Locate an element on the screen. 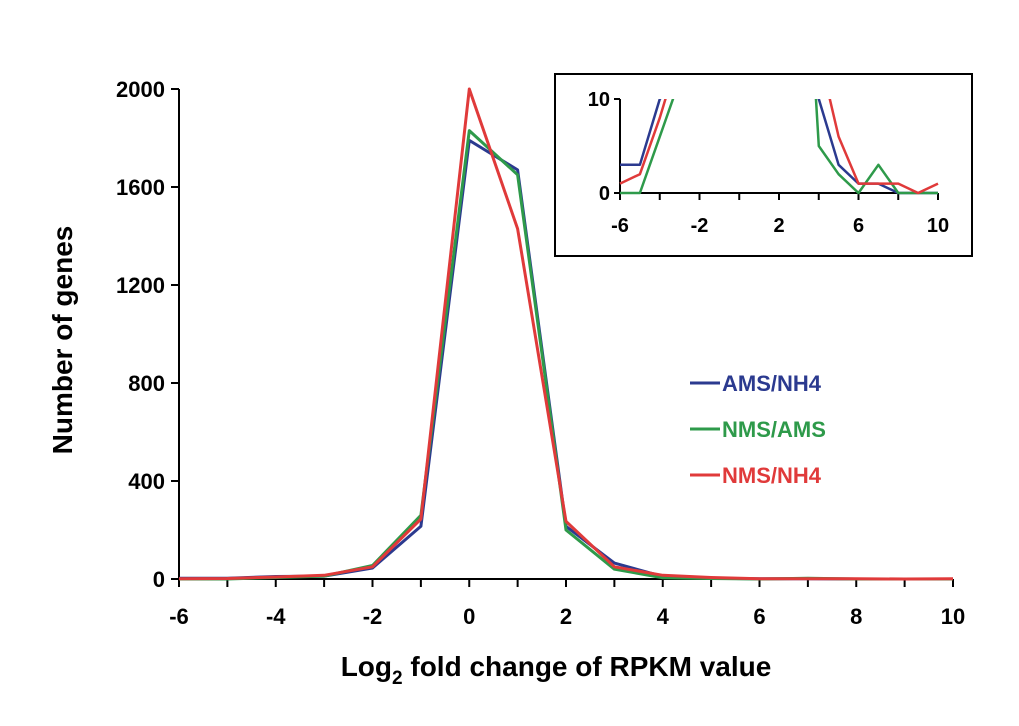 The height and width of the screenshot is (726, 1019). inset-series-line-nms-nh4 is located at coordinates (779, 147).